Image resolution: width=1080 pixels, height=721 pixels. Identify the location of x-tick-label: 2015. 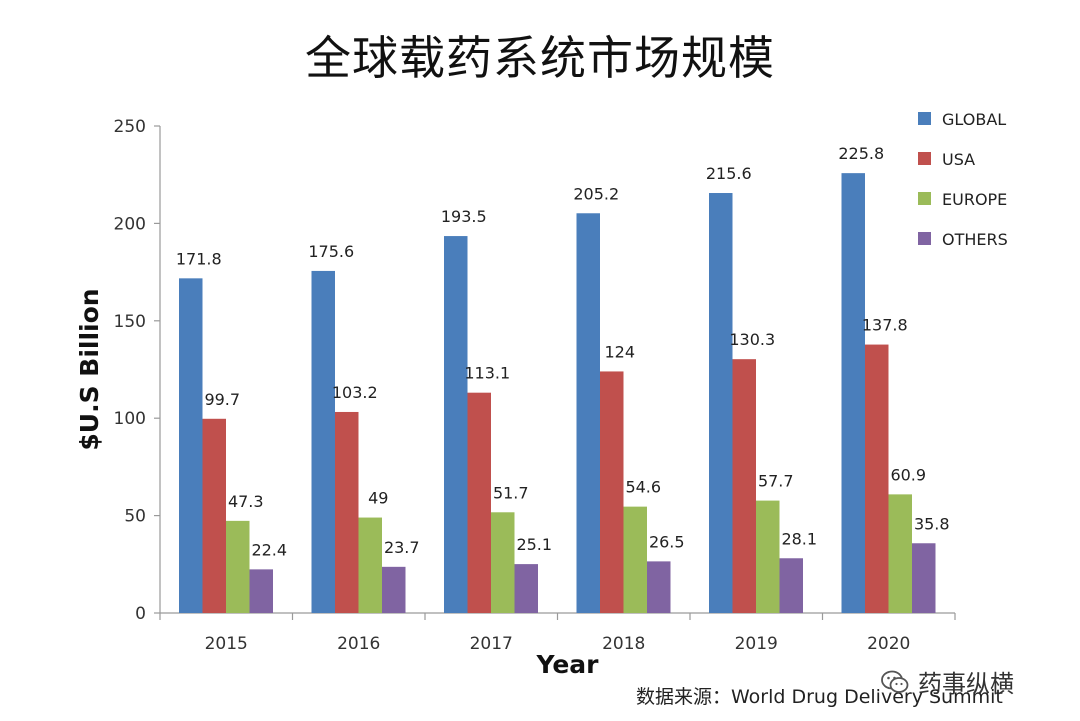
(226, 644).